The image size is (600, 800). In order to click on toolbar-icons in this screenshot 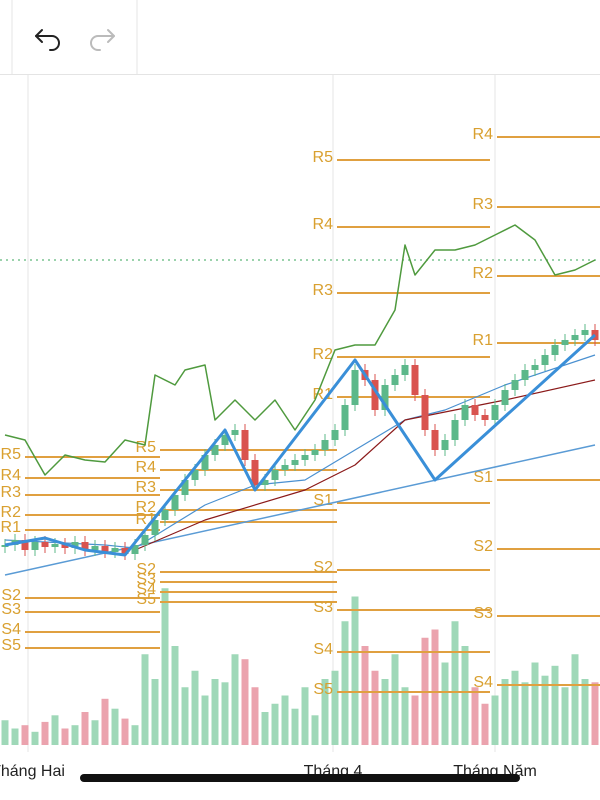, I will do `click(74, 37)`.